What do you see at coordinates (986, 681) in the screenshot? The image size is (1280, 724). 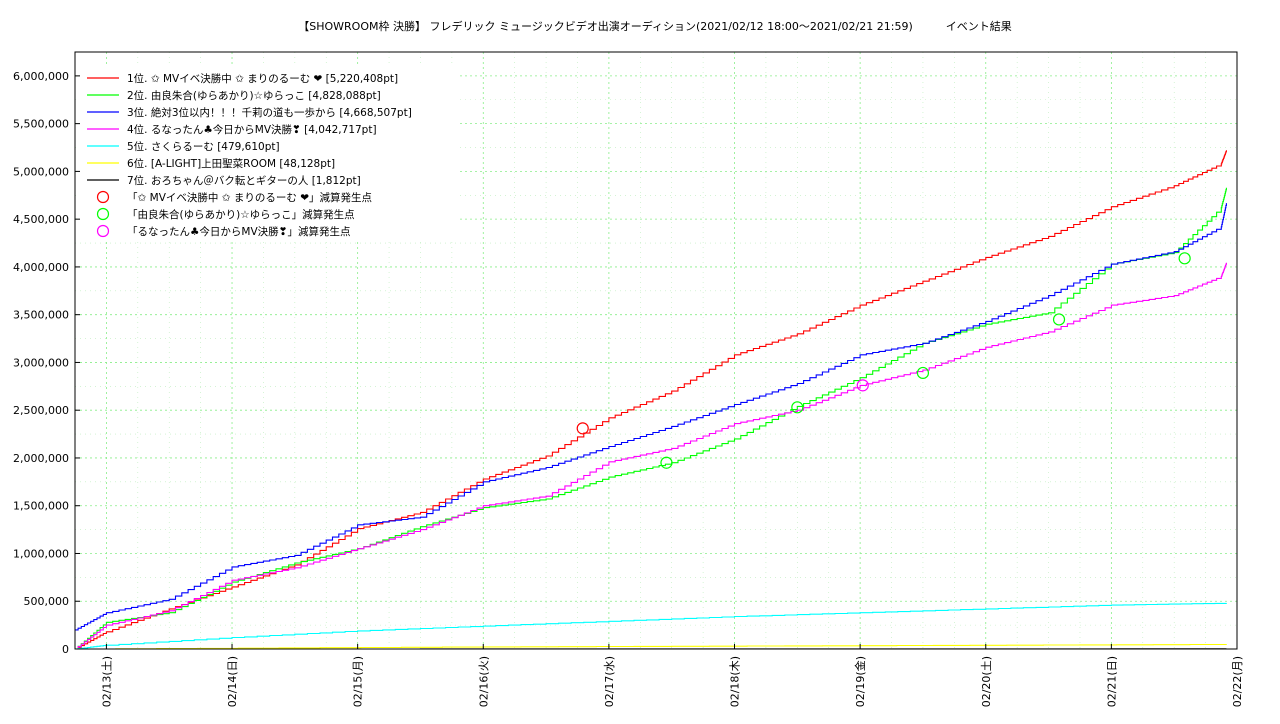 I see `x-tick-label: 02/20(土)` at bounding box center [986, 681].